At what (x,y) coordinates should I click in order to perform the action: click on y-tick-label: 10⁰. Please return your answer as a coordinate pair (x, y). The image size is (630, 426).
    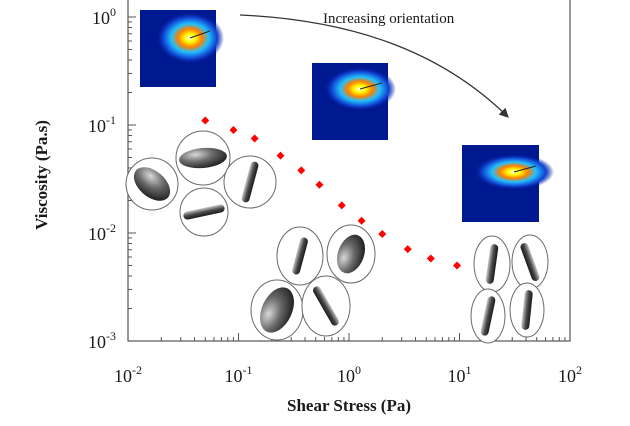
    Looking at the image, I should click on (104, 16).